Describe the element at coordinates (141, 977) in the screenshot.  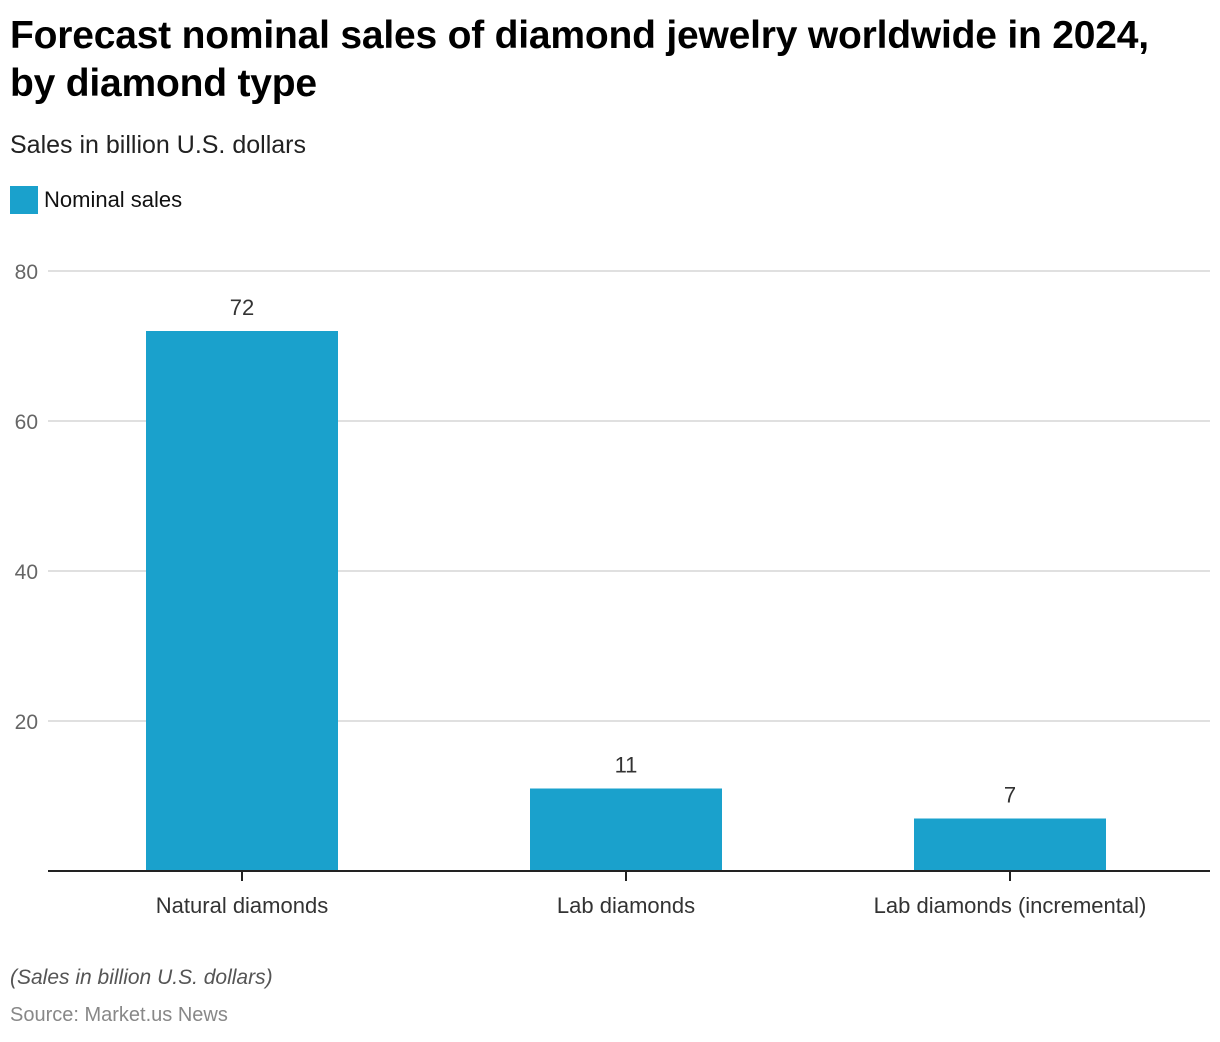
I see `footnote: (Sales in billion U.S. dollars)` at that location.